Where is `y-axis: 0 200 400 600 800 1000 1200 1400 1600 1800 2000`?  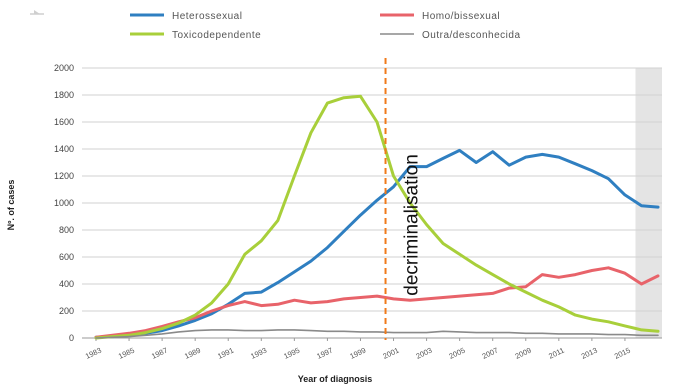
y-axis: 0 200 400 600 800 1000 1200 1400 1600 1800 2000 is located at coordinates (64, 203).